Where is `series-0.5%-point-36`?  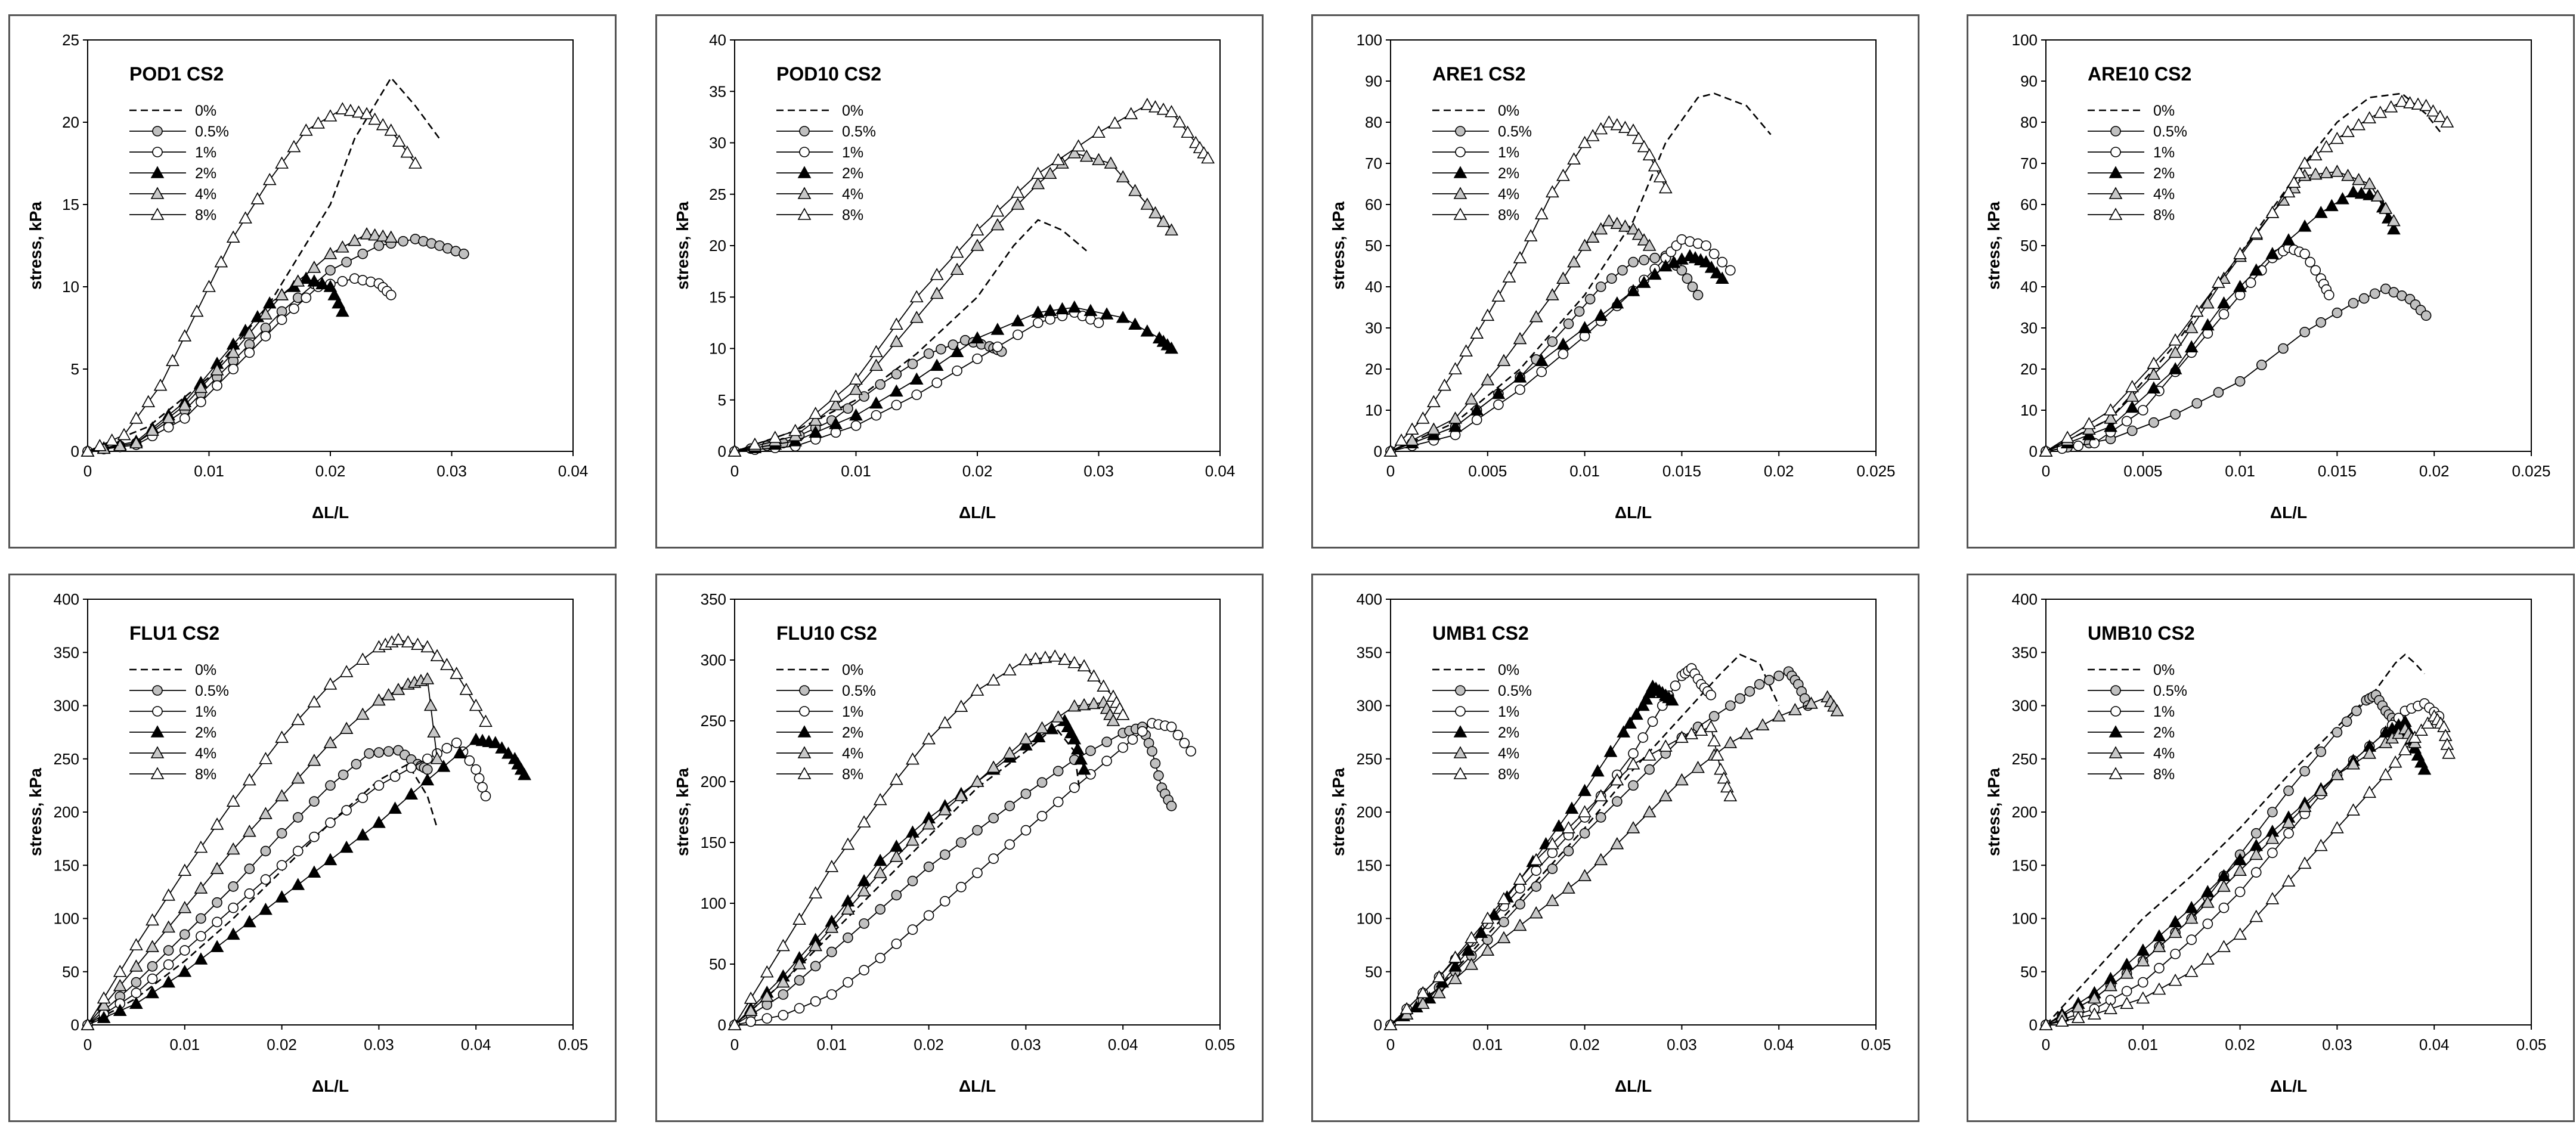 series-0.5%-point-36 is located at coordinates (1171, 805).